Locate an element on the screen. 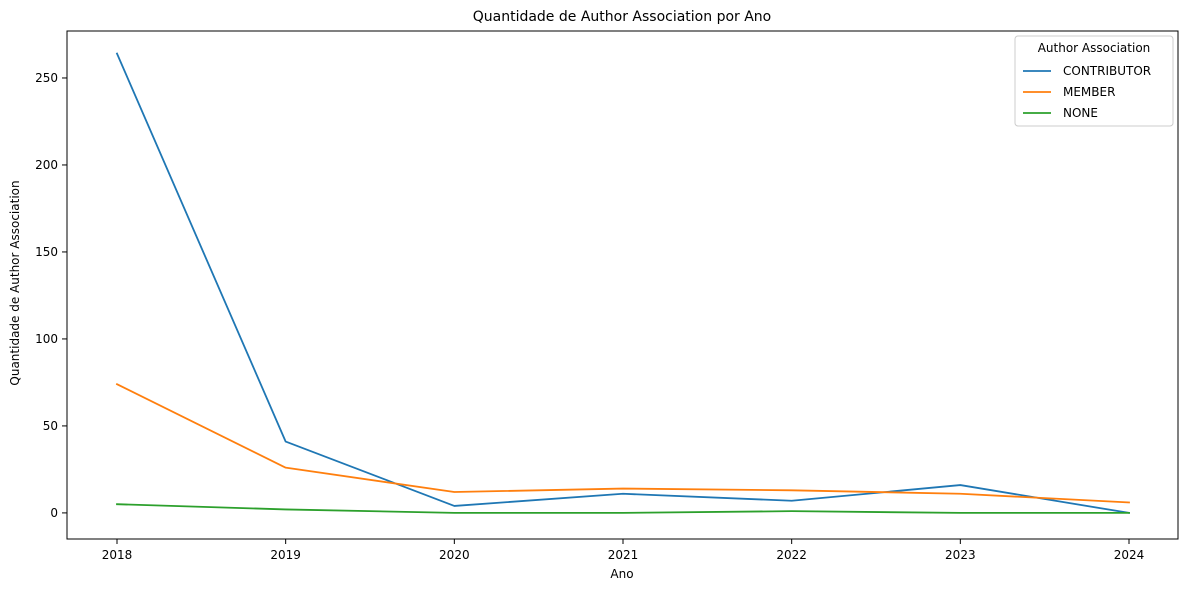 The image size is (1189, 590). y-tick-label: 100 is located at coordinates (46, 339).